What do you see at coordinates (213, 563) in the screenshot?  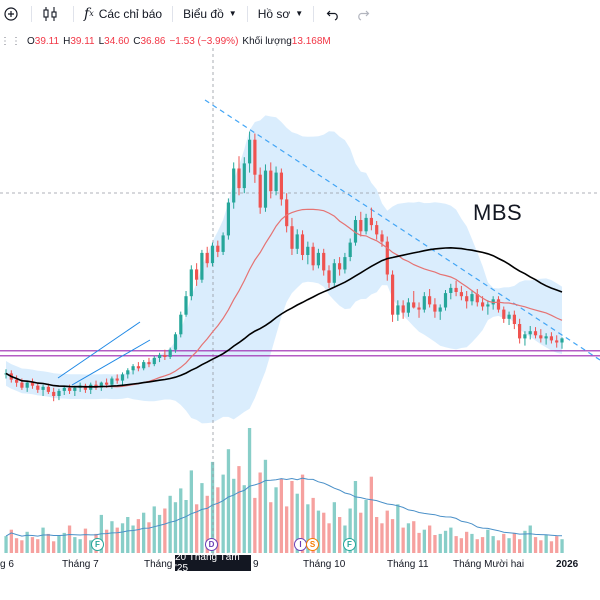 I see `crosshair-date-label: 20 Tháng Tám '25` at bounding box center [213, 563].